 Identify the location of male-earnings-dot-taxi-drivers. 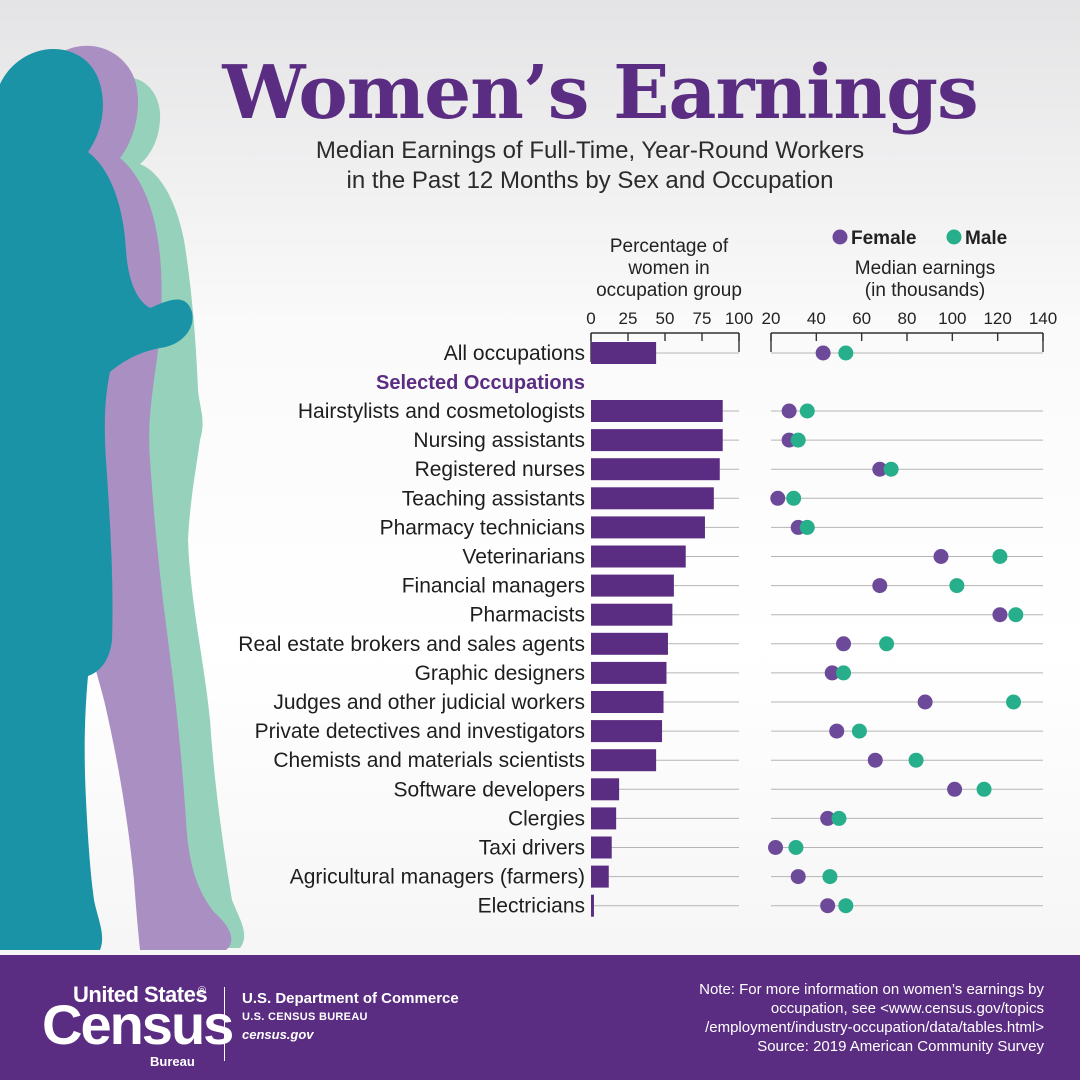
(796, 847).